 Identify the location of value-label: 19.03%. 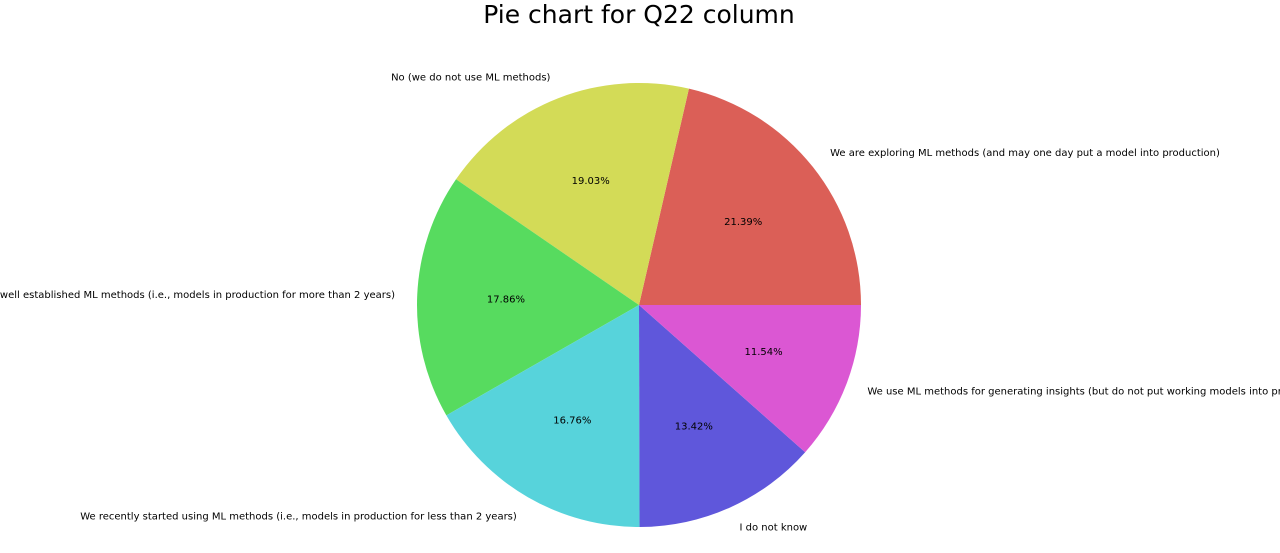
(591, 181).